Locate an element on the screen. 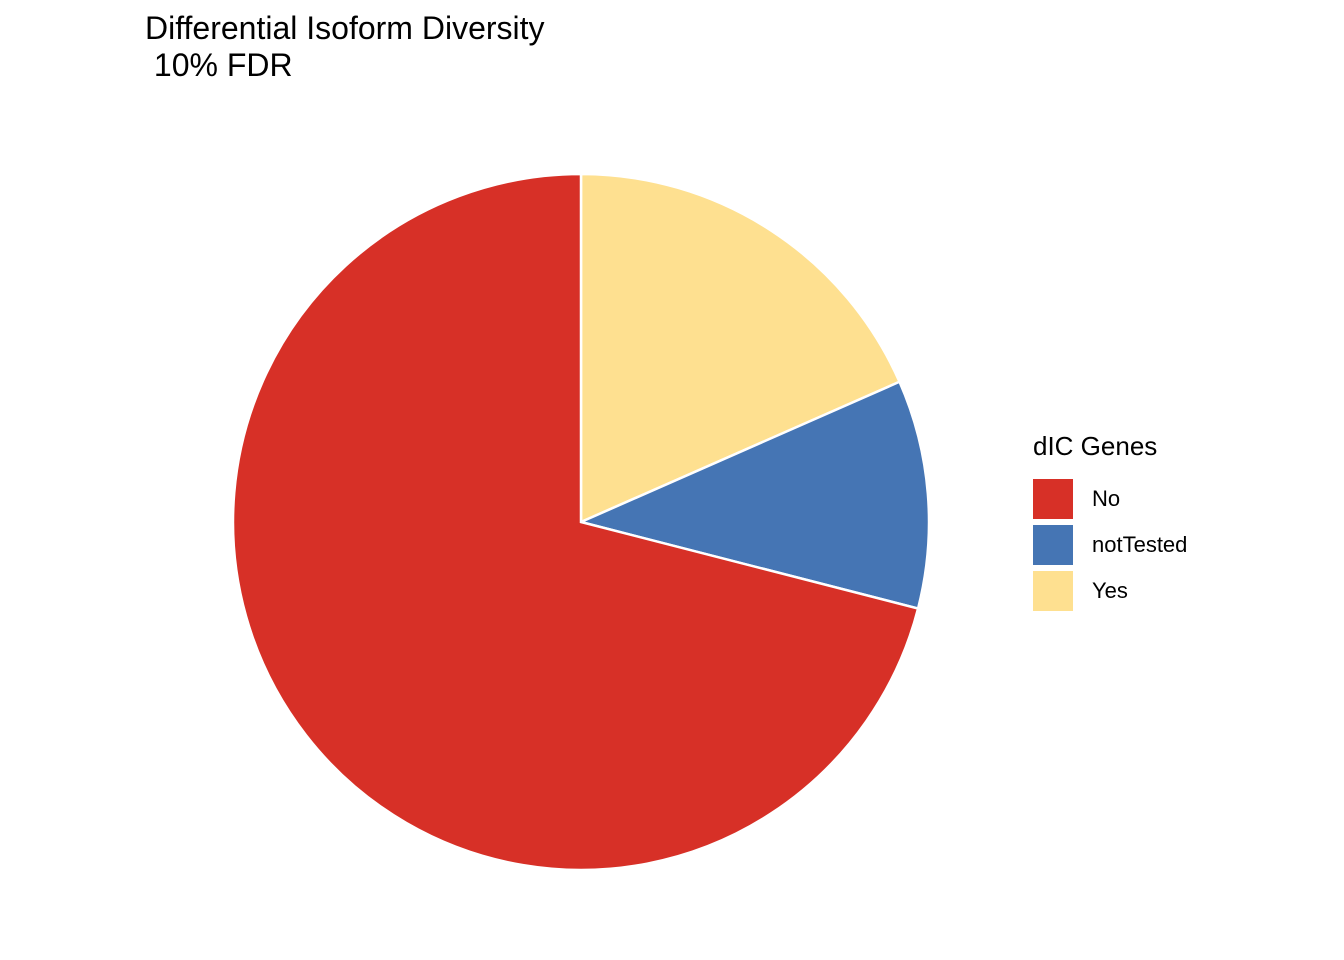 The image size is (1344, 960). pie-slice-nottested is located at coordinates (754, 495).